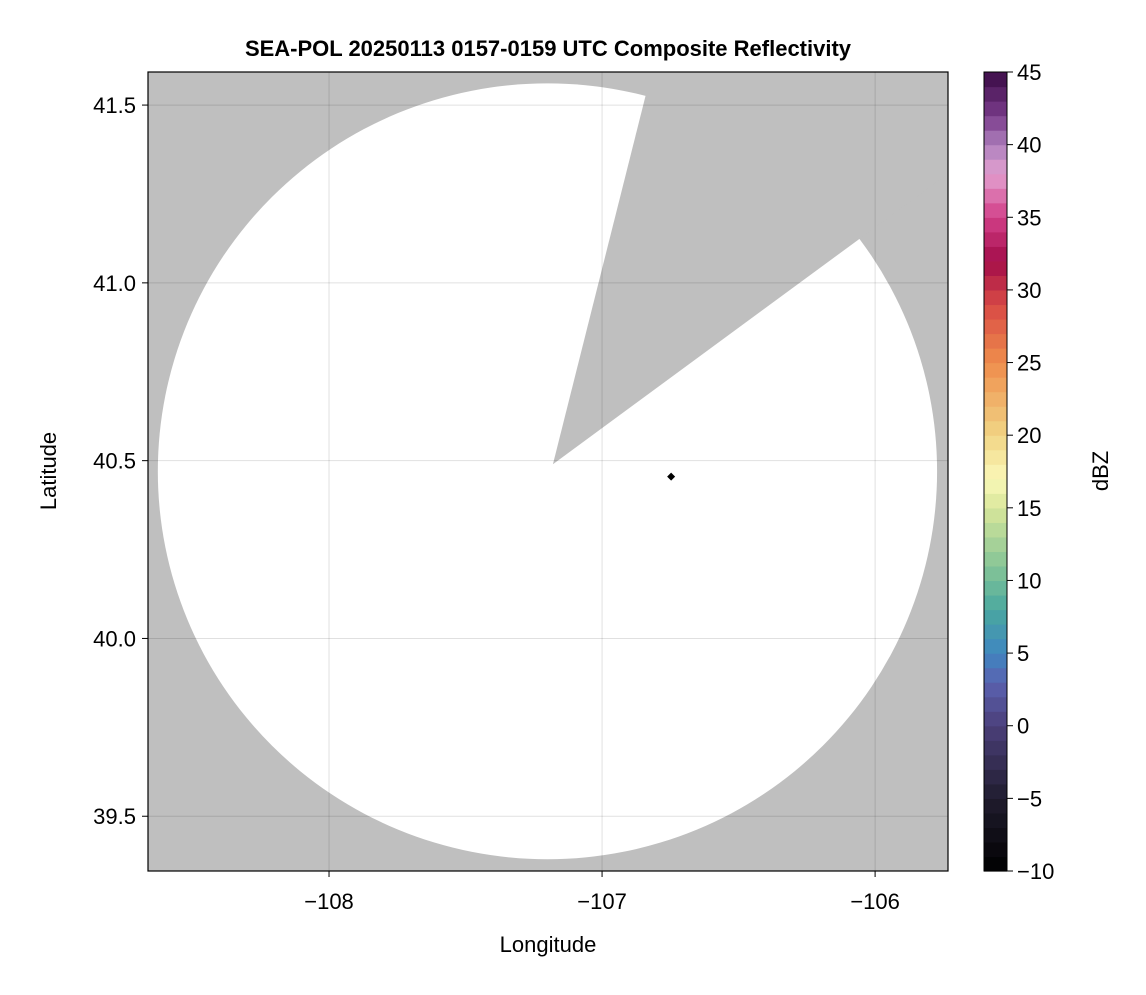  Describe the element at coordinates (1035, 871) in the screenshot. I see `colorbar-tick-label: −10` at that location.